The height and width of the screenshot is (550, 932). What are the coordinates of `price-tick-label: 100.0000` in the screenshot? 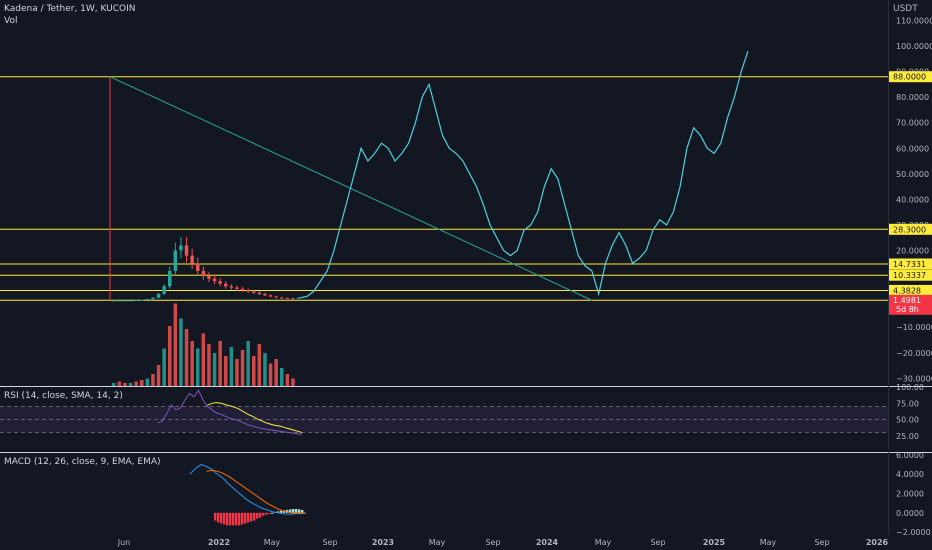 It's located at (914, 46).